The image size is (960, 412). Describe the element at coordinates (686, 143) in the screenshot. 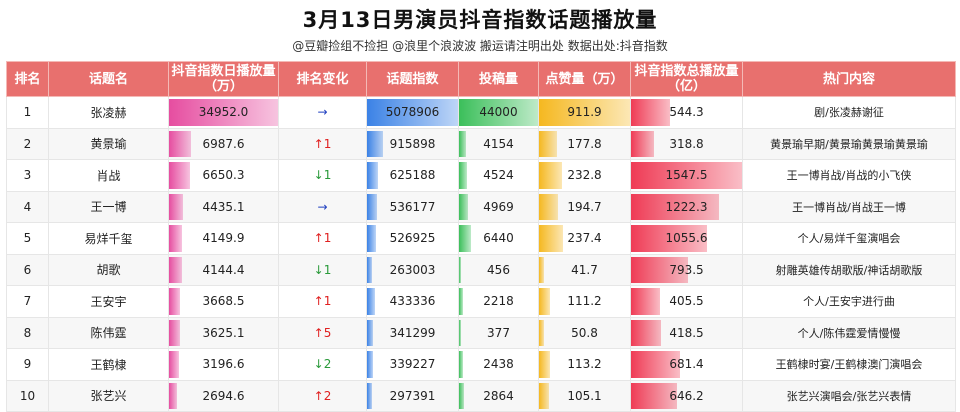

I see `total-play-cell-value: 318.8` at that location.